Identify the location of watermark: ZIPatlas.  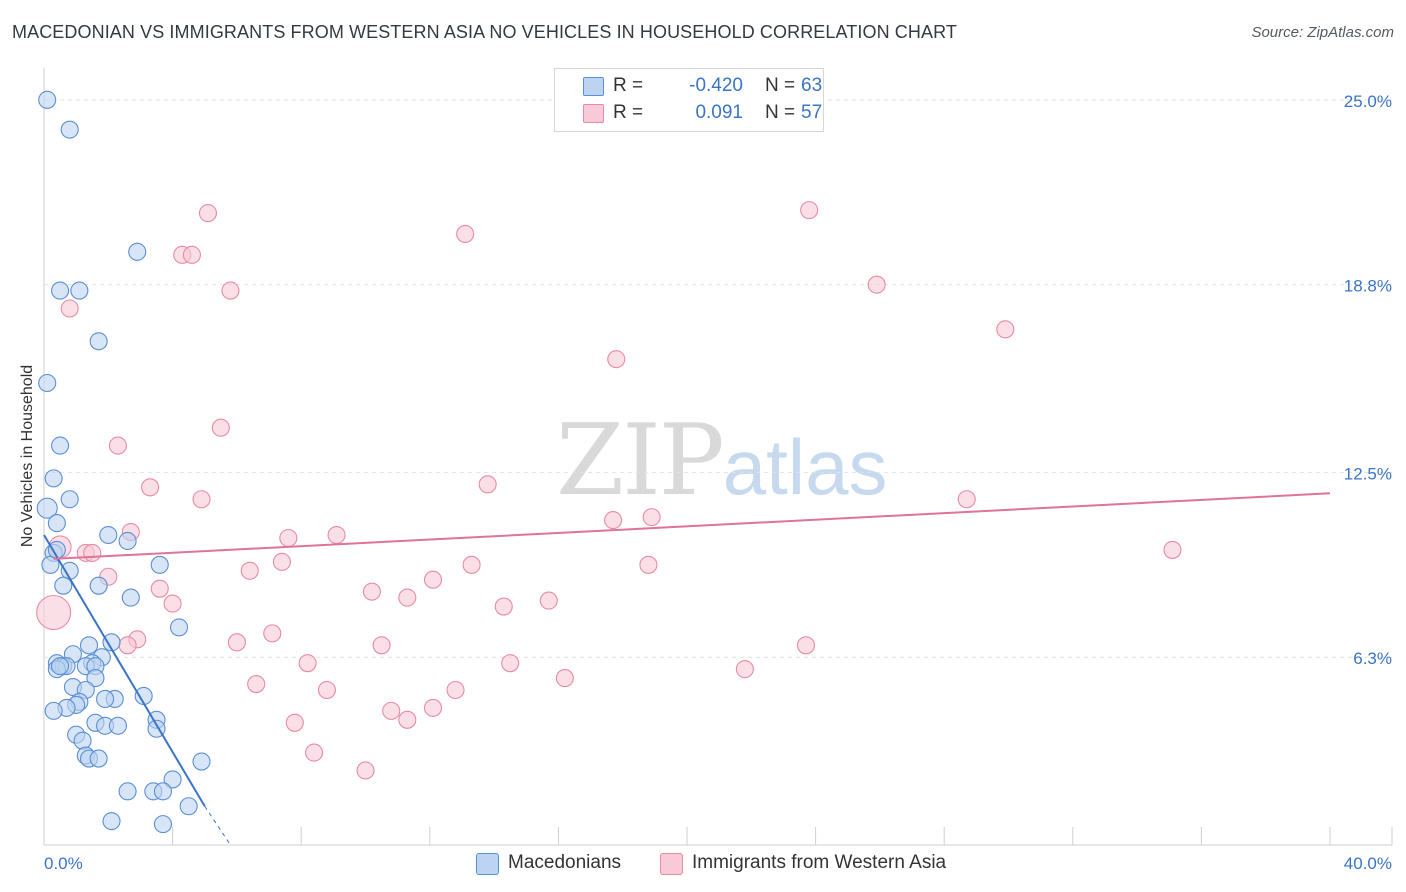
(722, 461).